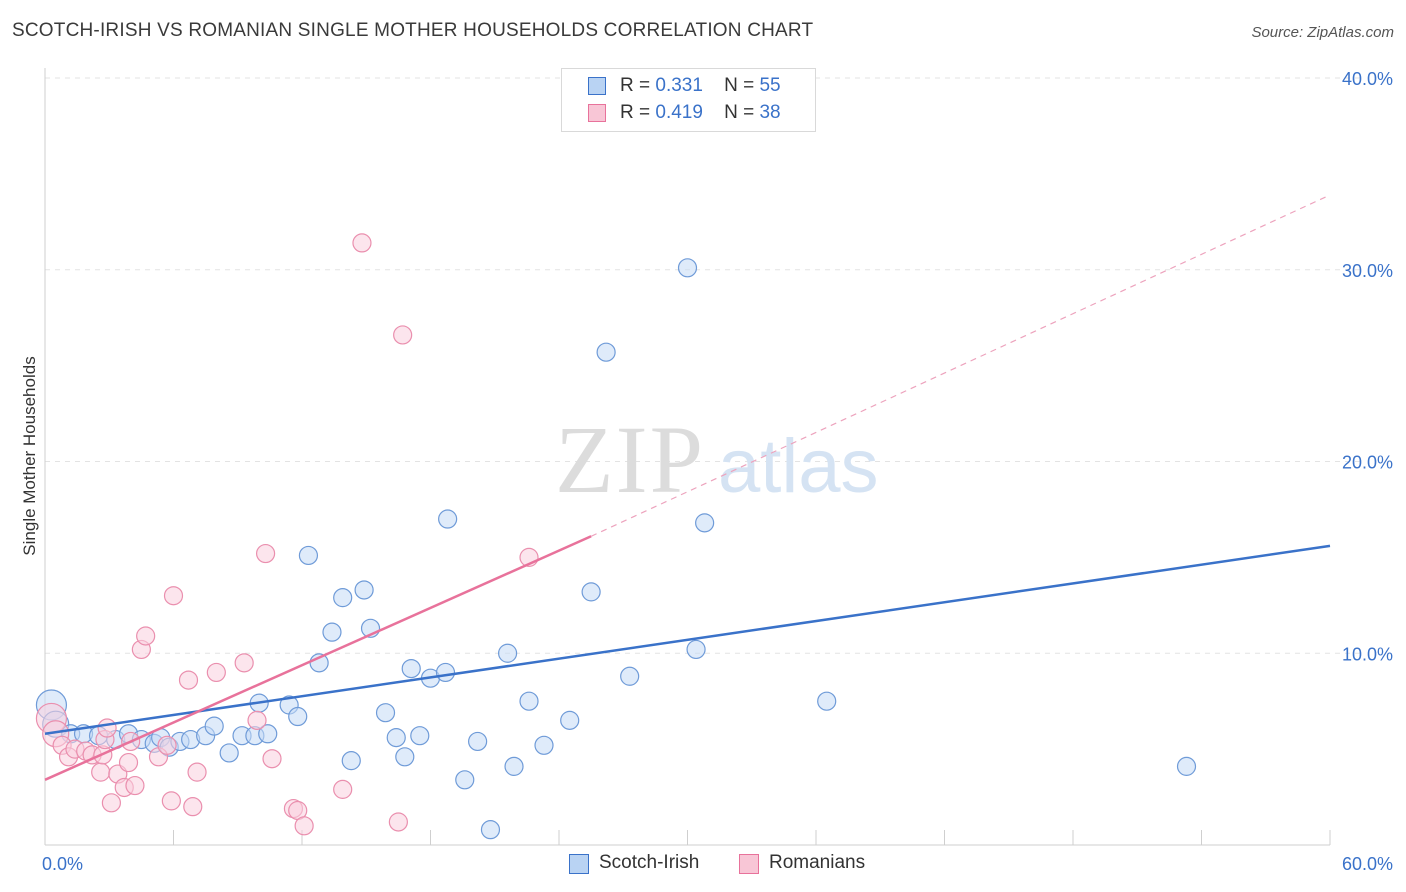 This screenshot has height=892, width=1406. I want to click on y-axis-label: Single Mother Households, so click(29, 455).